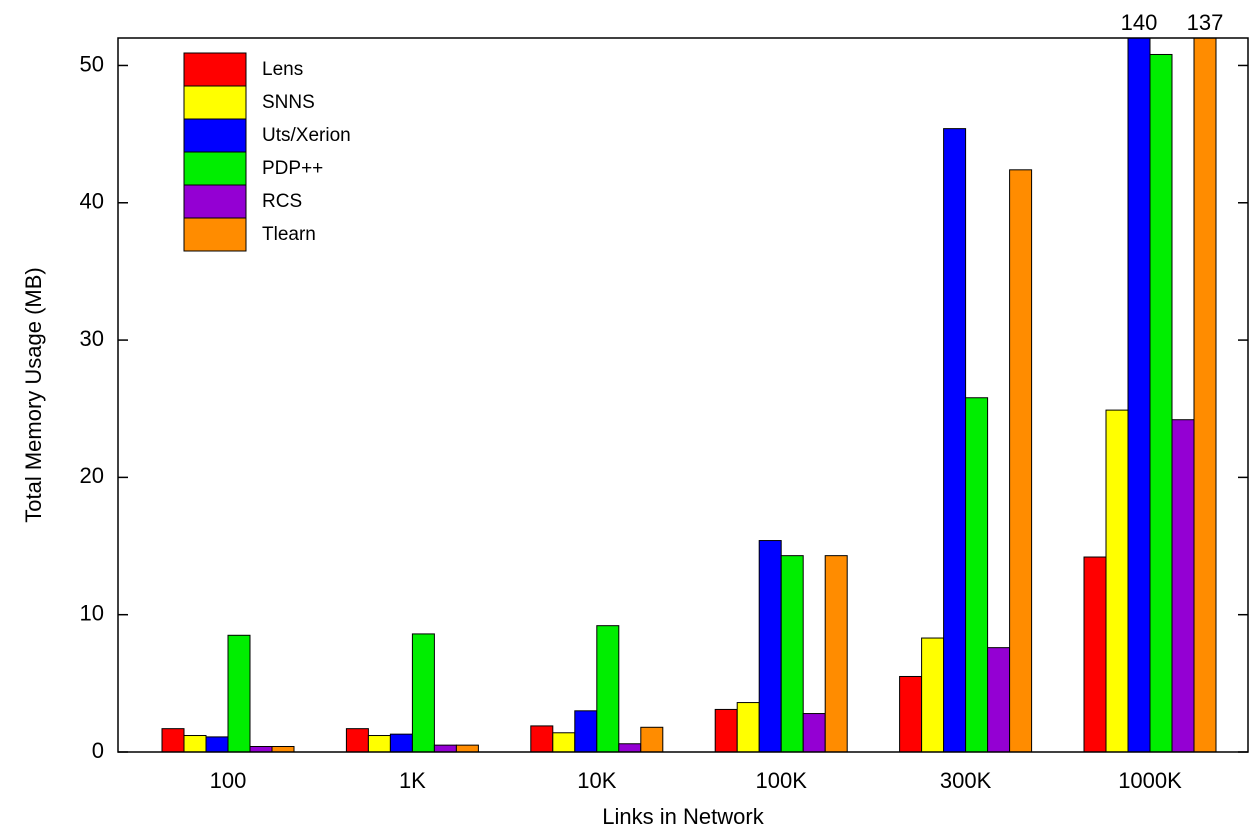 The height and width of the screenshot is (836, 1260). What do you see at coordinates (596, 780) in the screenshot?
I see `x-tick-label: 10K` at bounding box center [596, 780].